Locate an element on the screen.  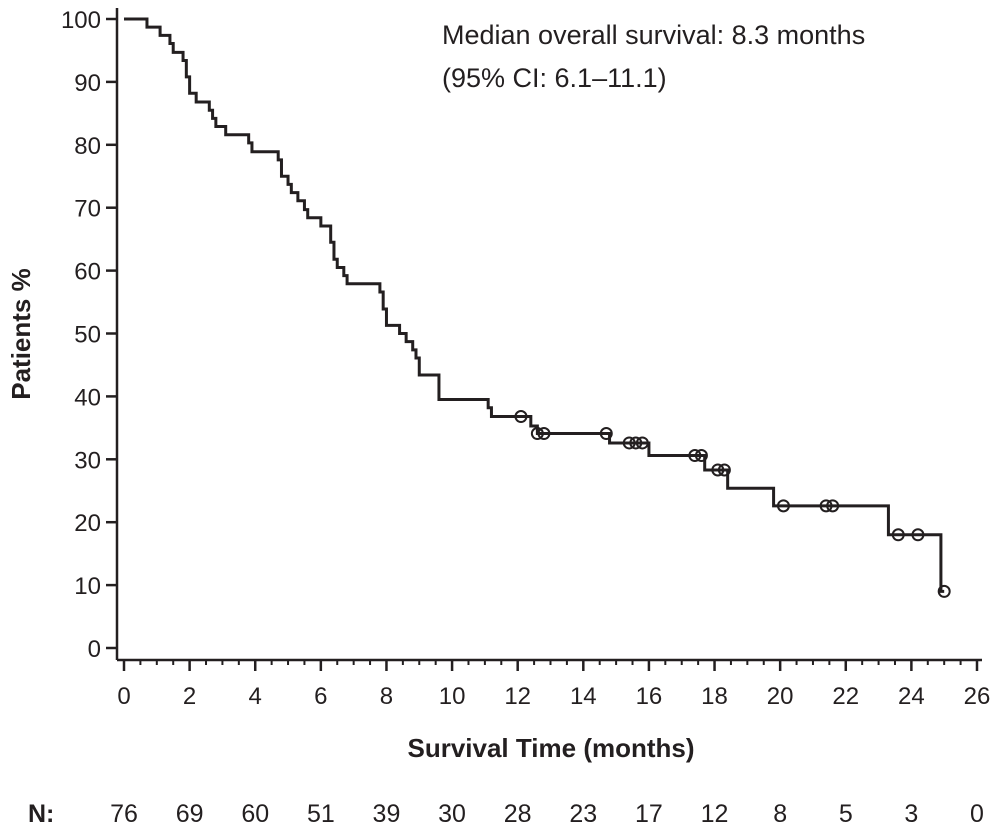
y-tick-label: 50 is located at coordinates (87, 335).